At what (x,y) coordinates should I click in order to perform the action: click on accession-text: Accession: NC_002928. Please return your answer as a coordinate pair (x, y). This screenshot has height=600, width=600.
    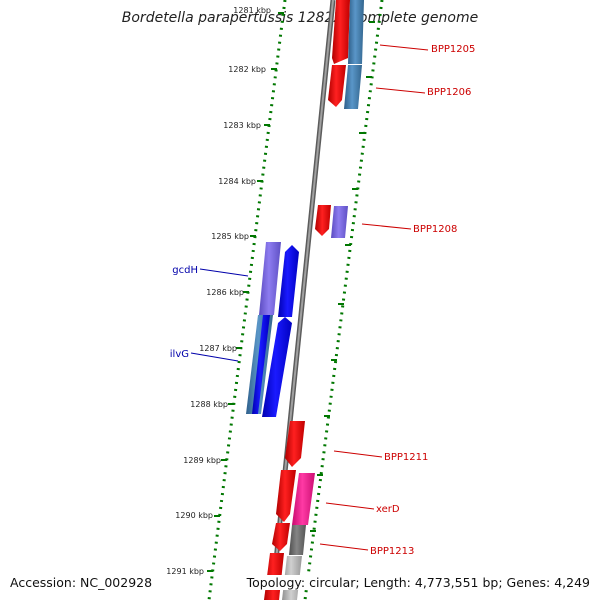
    Looking at the image, I should click on (81, 582).